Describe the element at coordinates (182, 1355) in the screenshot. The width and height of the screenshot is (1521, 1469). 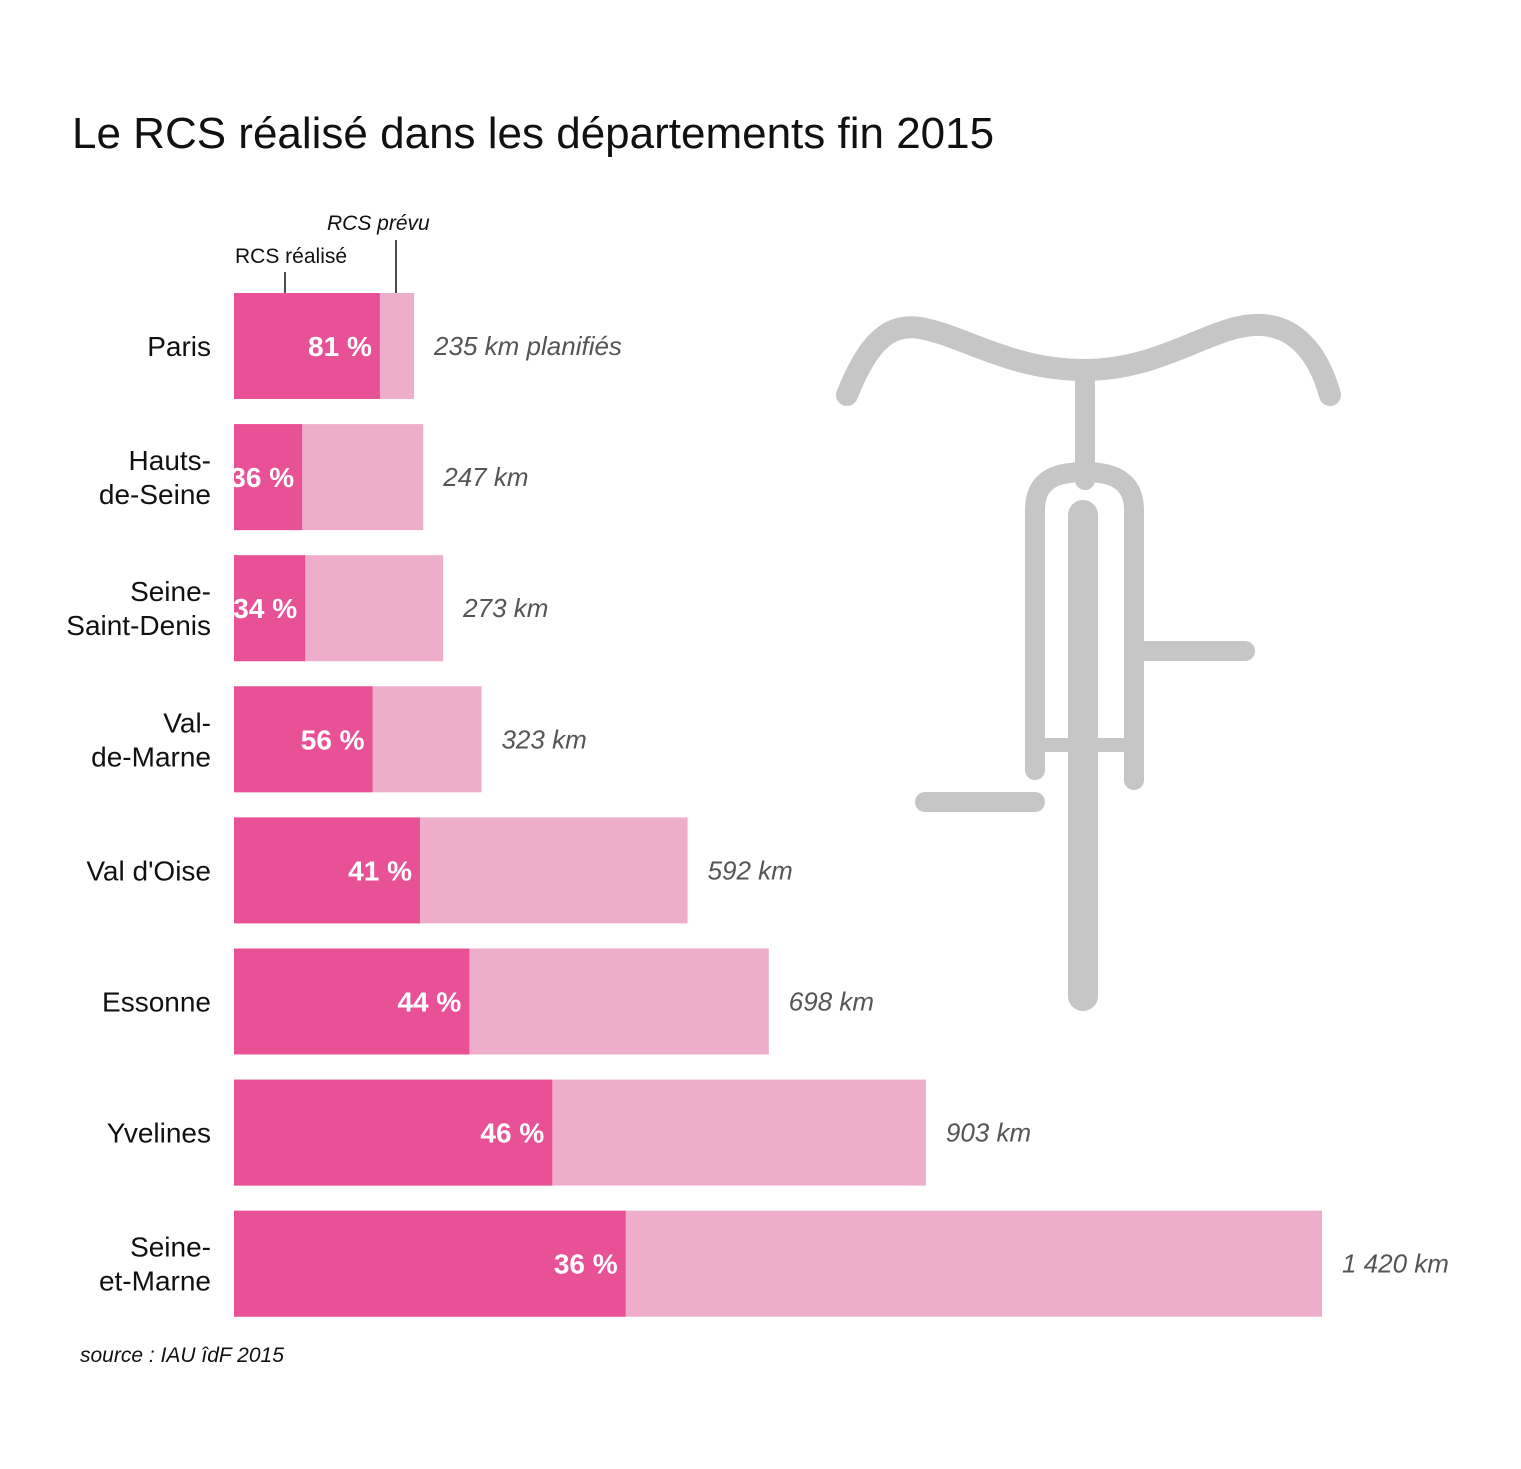
I see `source-note: source : IAU îdF 2015` at that location.